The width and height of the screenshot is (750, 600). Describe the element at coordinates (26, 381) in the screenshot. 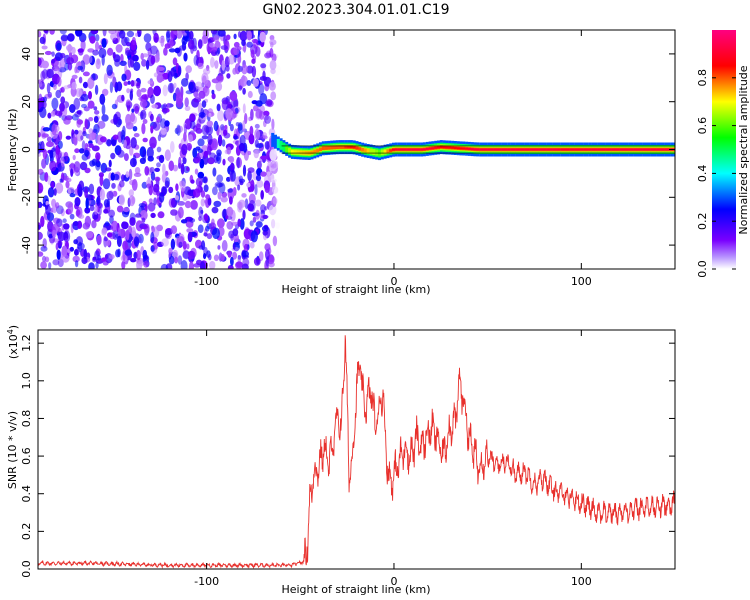

I see `y-tick-label: 1.0` at that location.